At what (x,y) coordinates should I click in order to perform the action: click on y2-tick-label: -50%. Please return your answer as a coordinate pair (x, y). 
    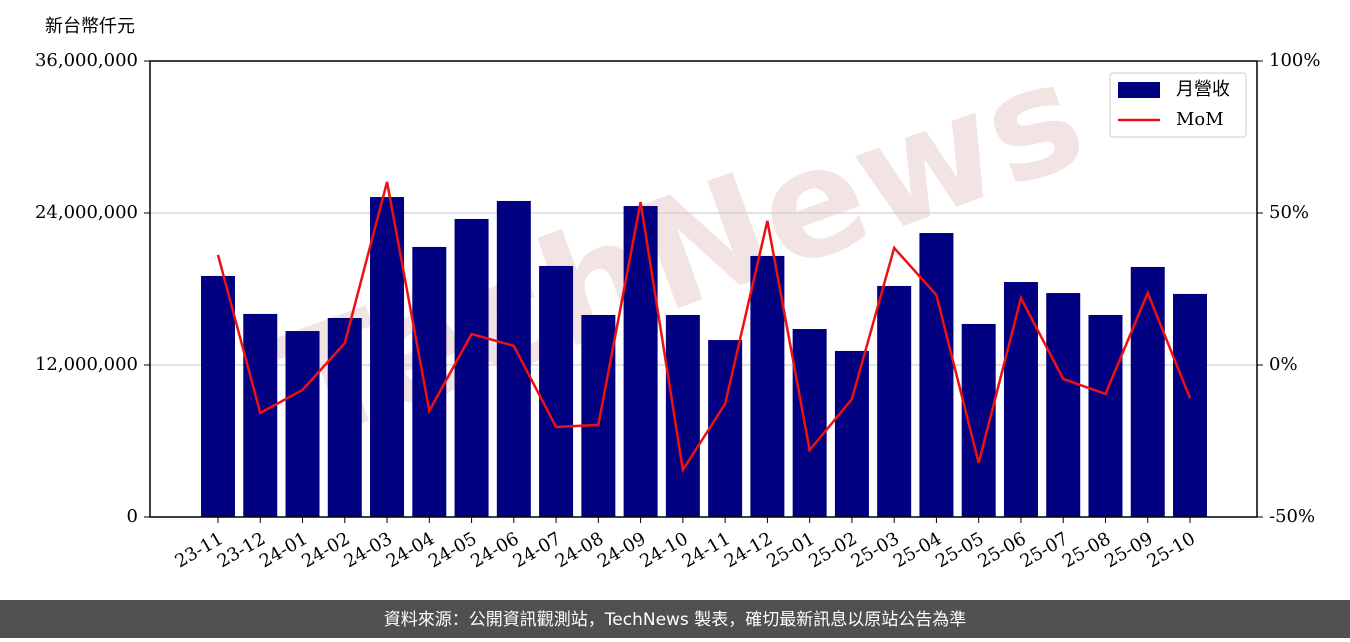
    Looking at the image, I should click on (1292, 516).